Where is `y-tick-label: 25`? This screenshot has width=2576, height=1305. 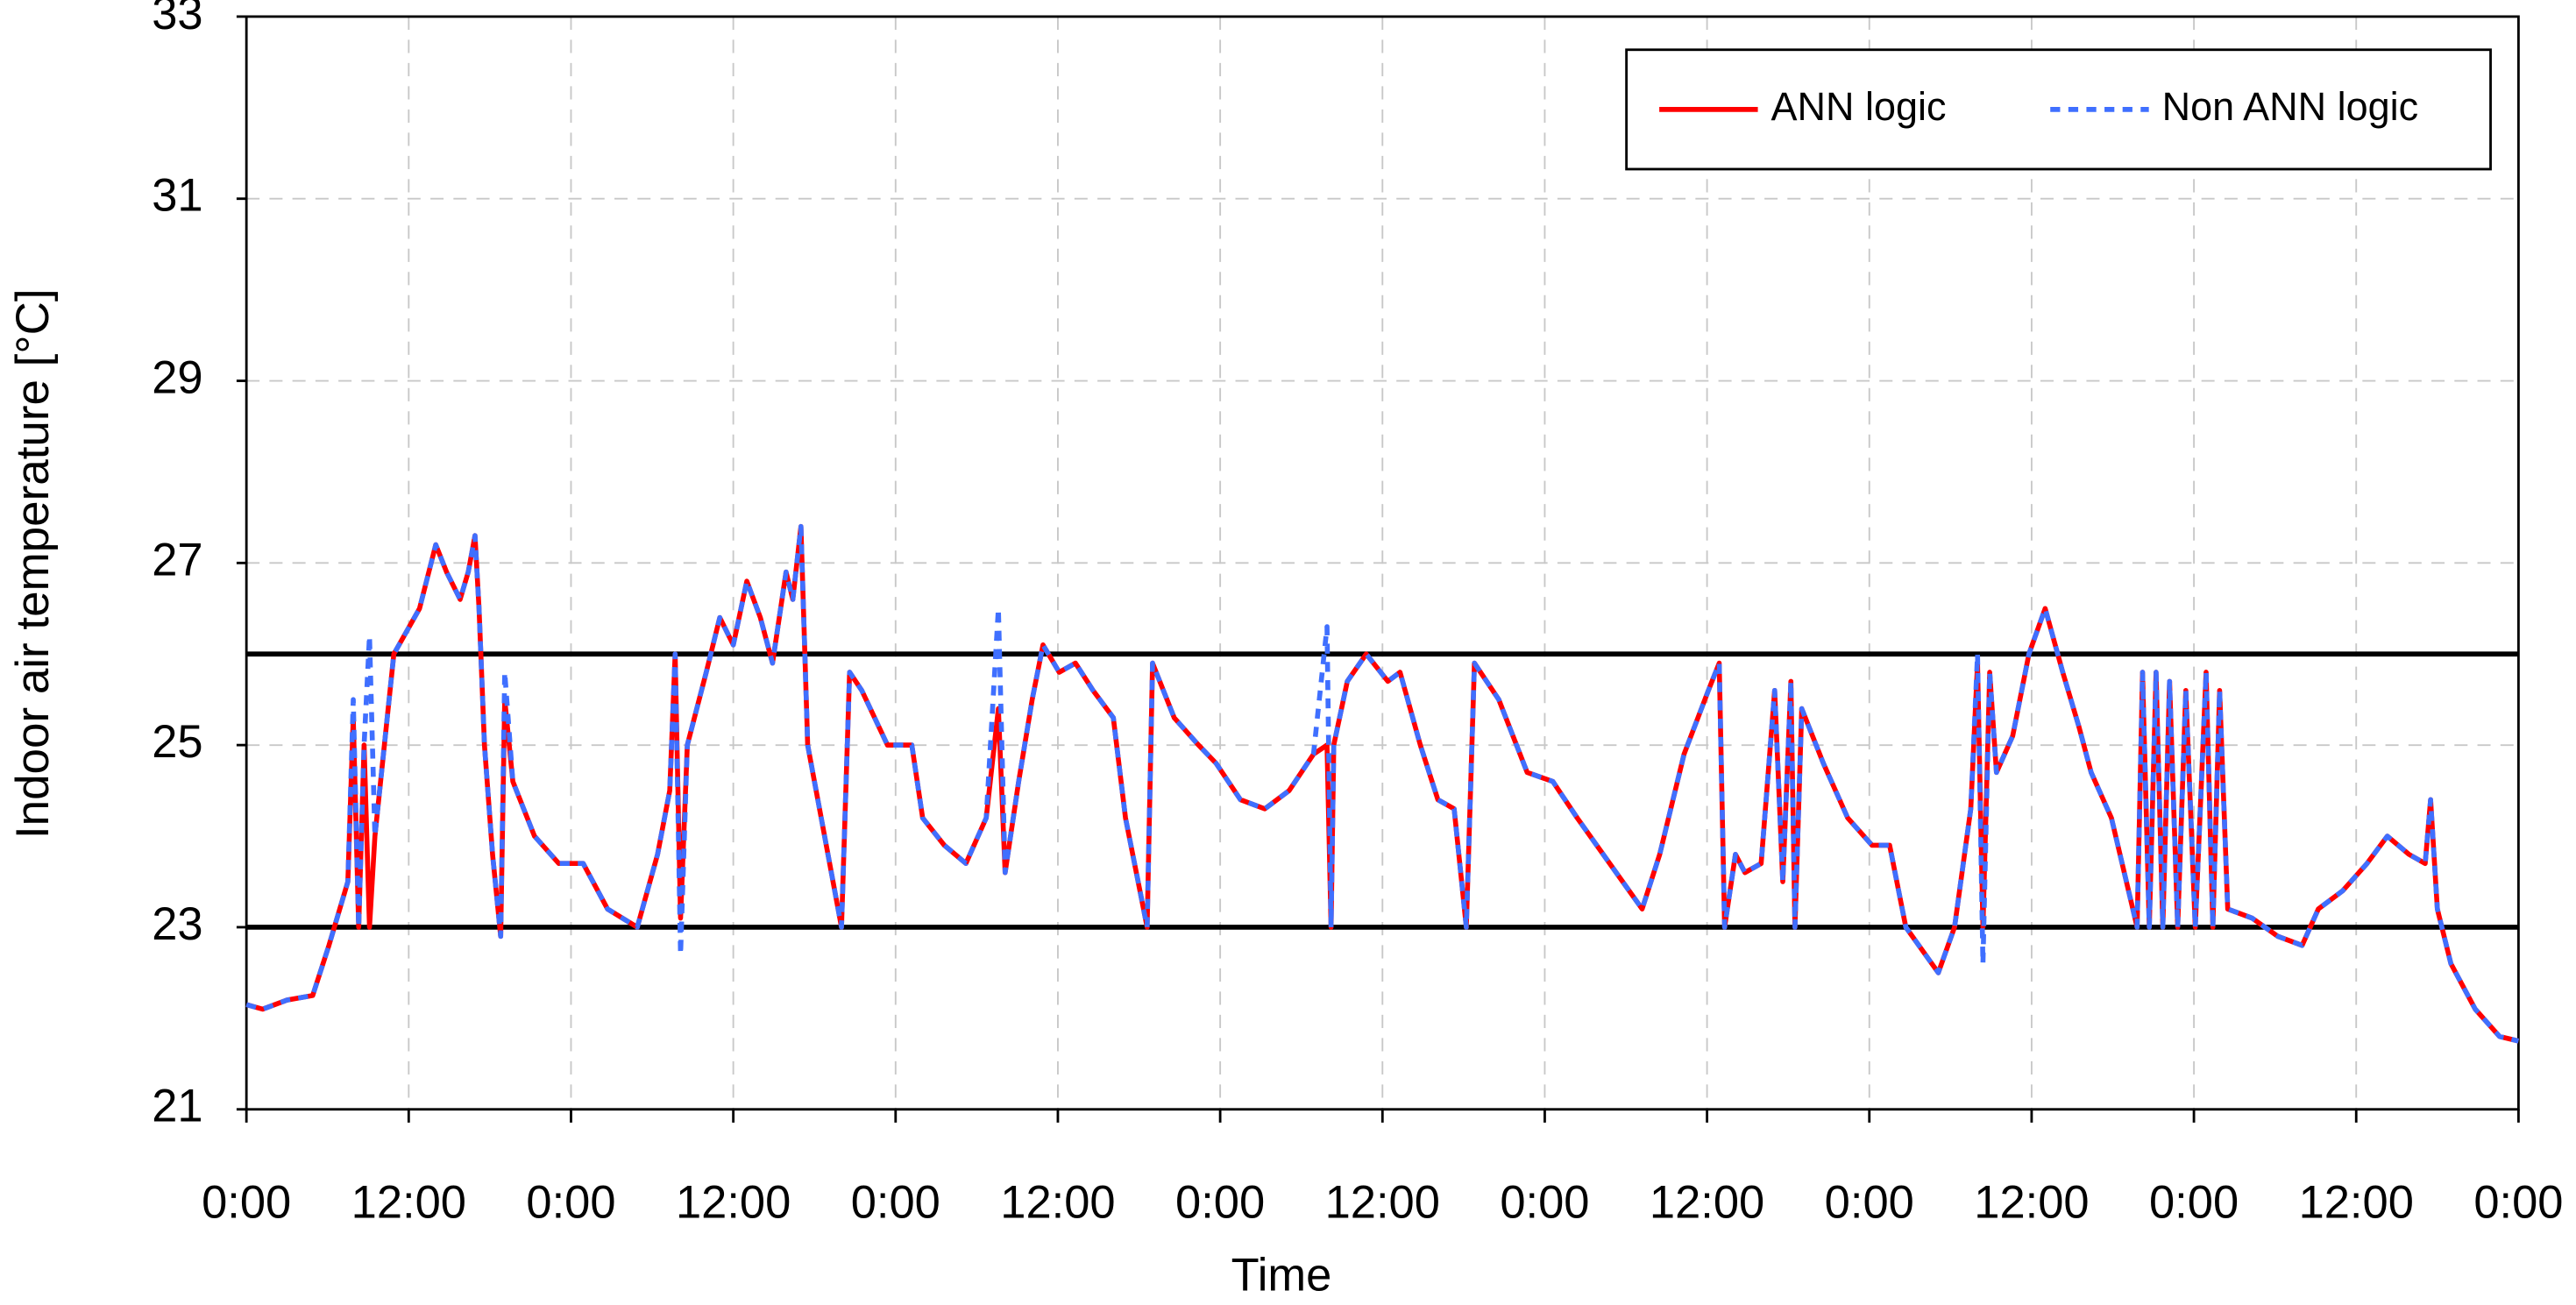 y-tick-label: 25 is located at coordinates (177, 742).